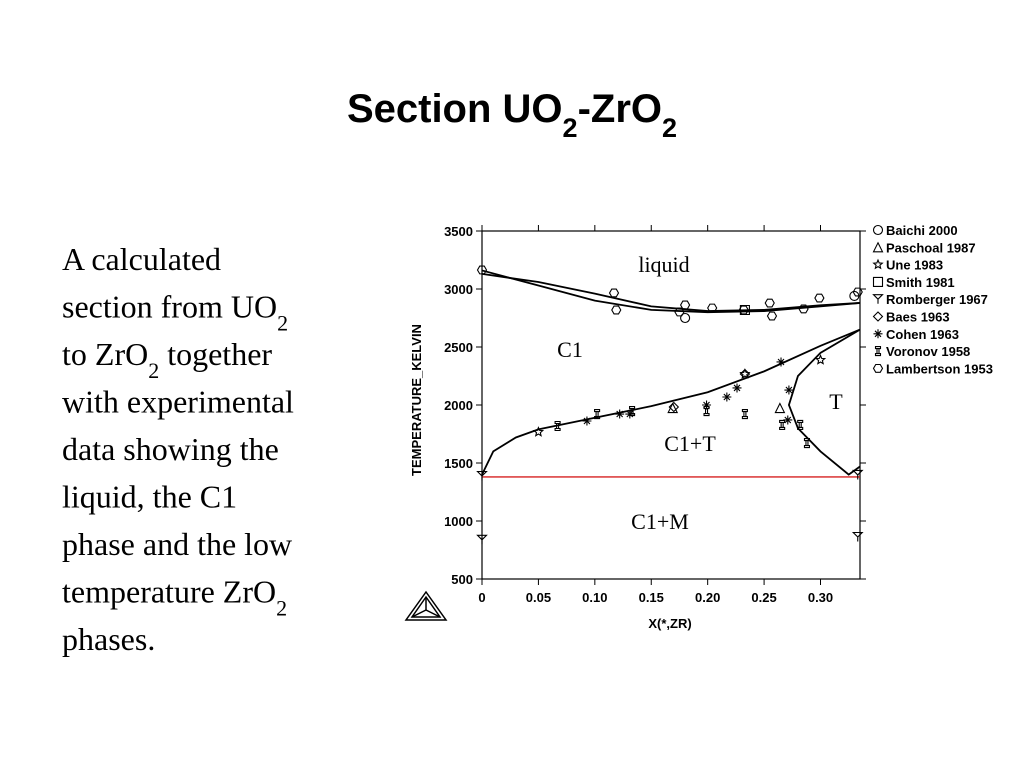  What do you see at coordinates (169, 307) in the screenshot?
I see `text-segment: section from UO` at bounding box center [169, 307].